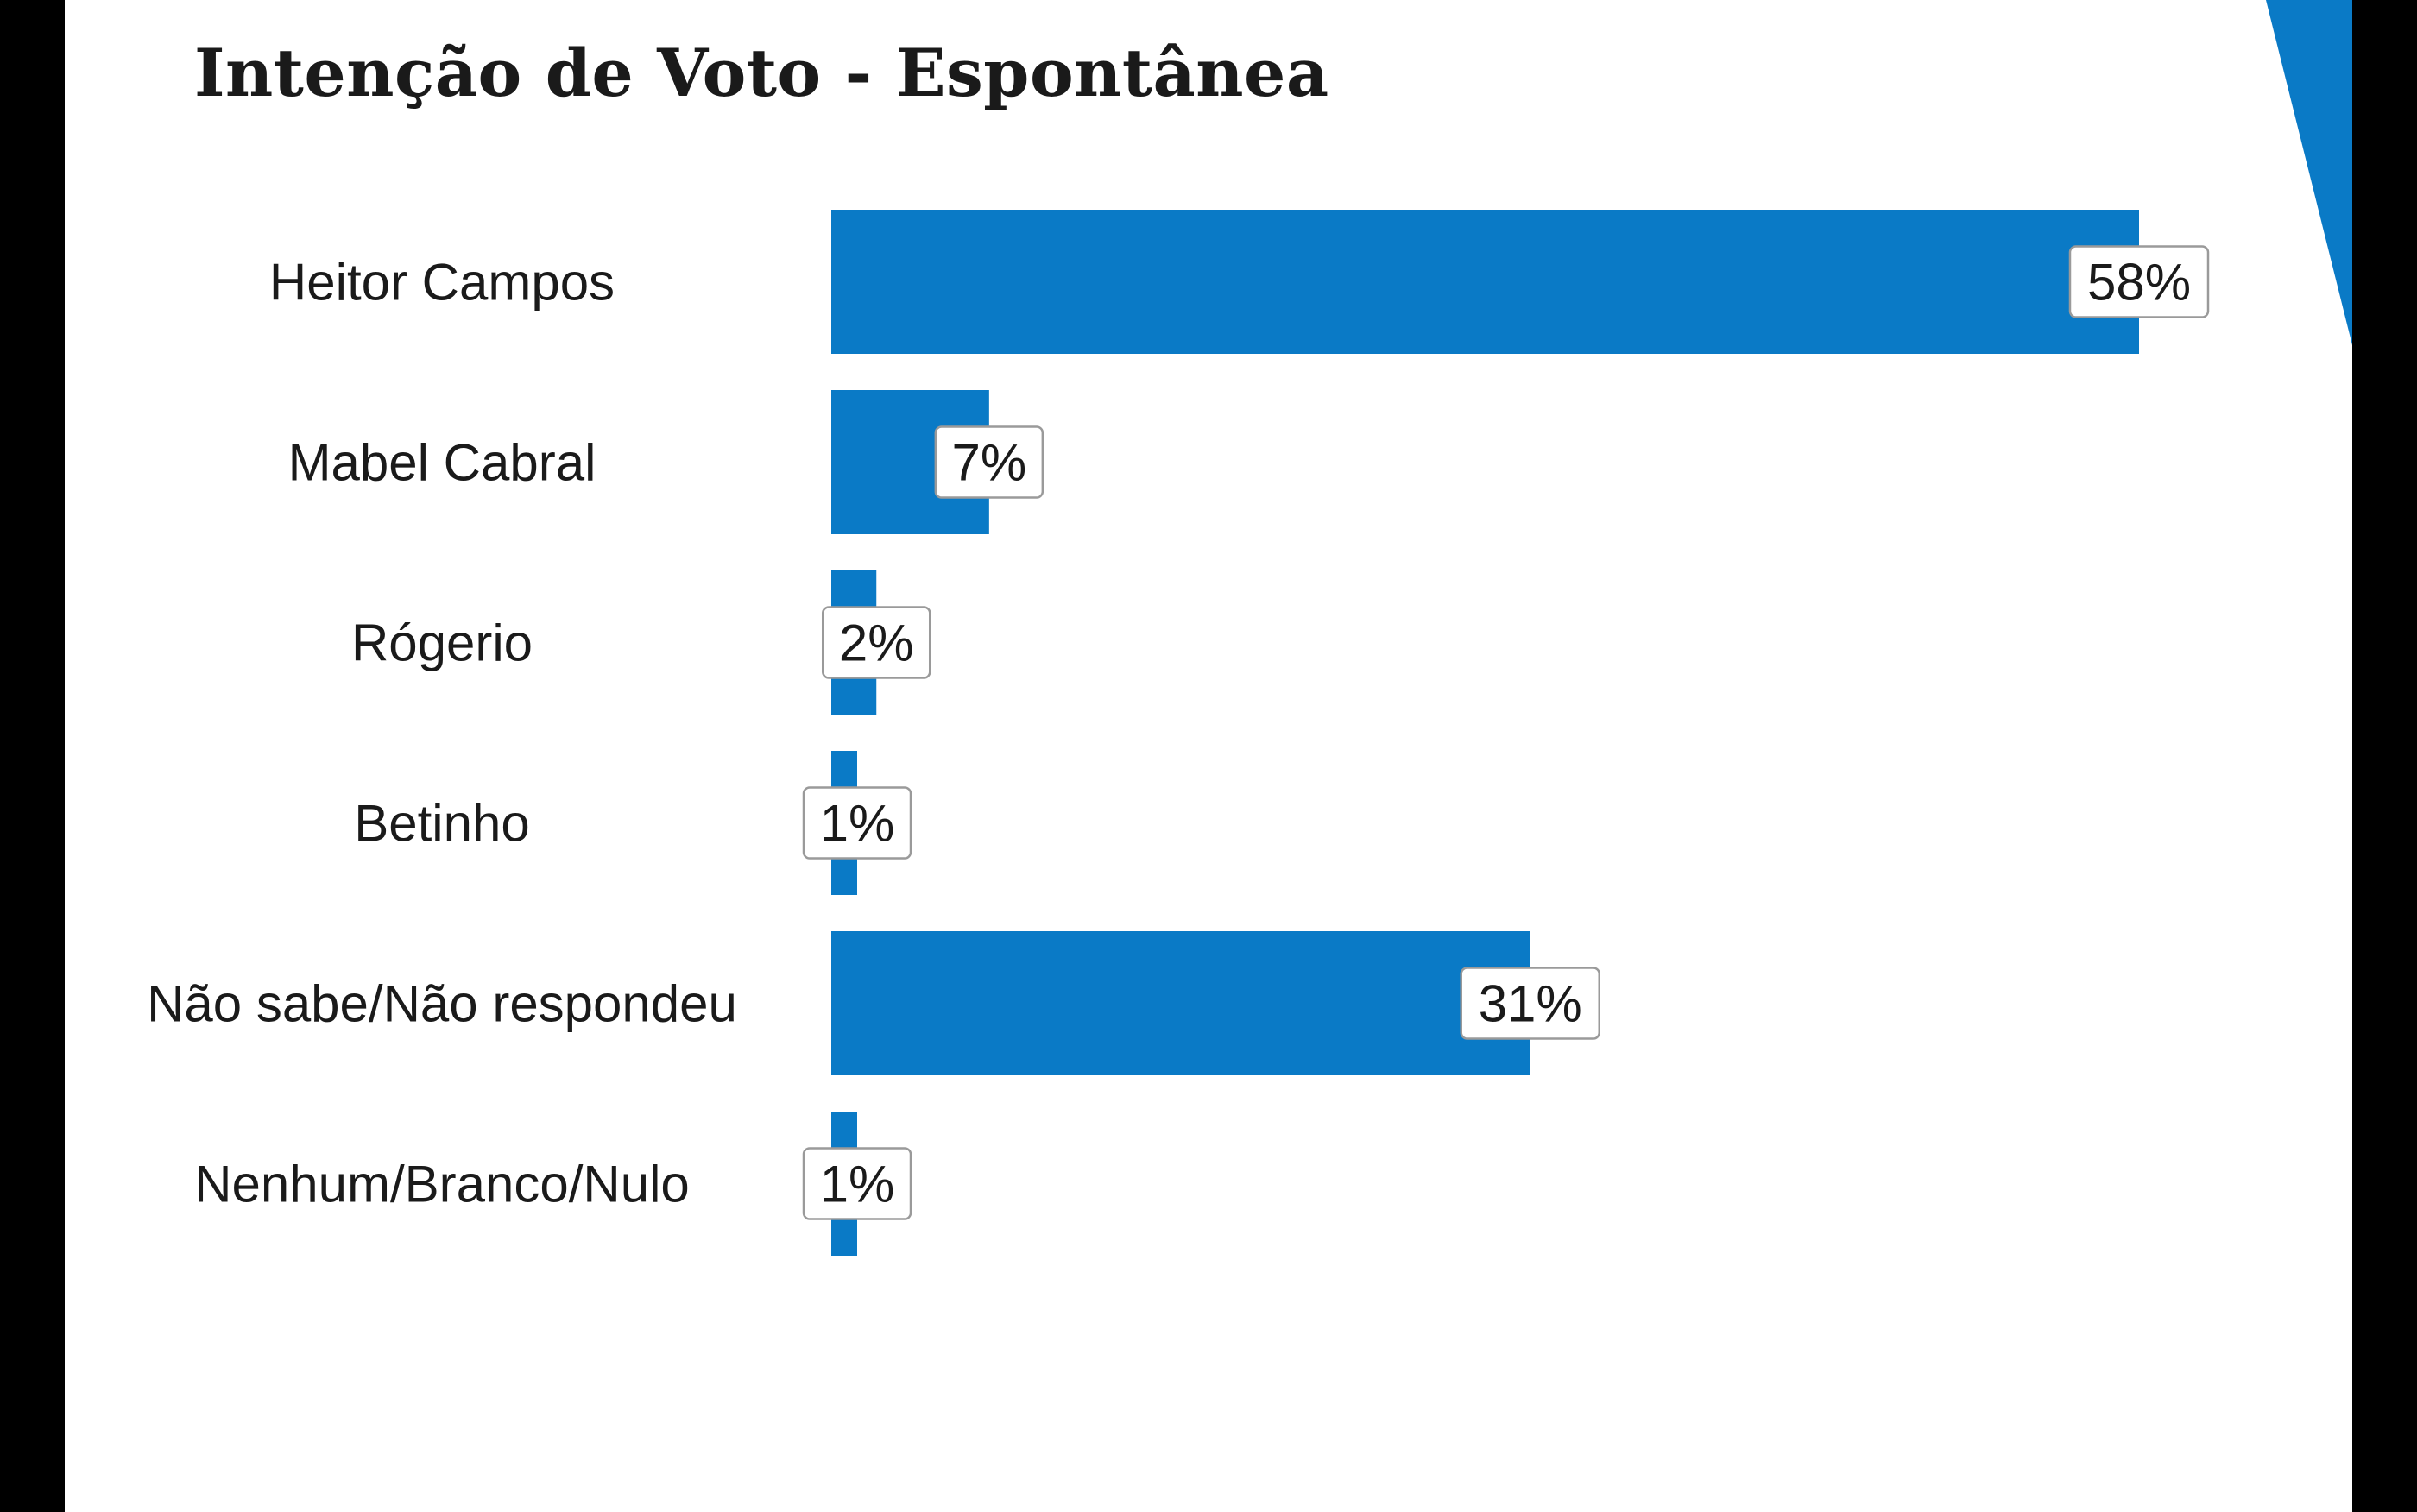 The image size is (2417, 1512). Describe the element at coordinates (2309, 173) in the screenshot. I see `corner-accent-shape` at that location.